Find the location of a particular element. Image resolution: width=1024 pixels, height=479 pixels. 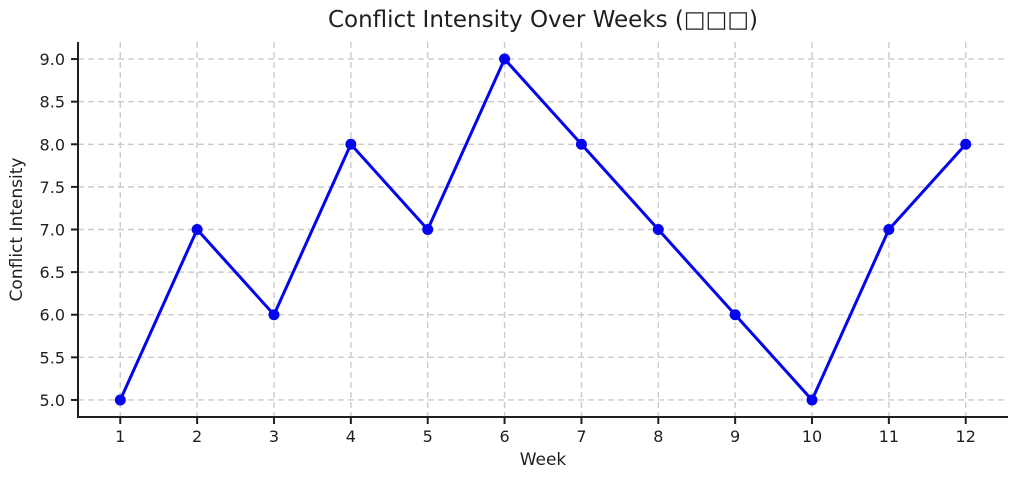

x-tick-label: 12 is located at coordinates (966, 436).